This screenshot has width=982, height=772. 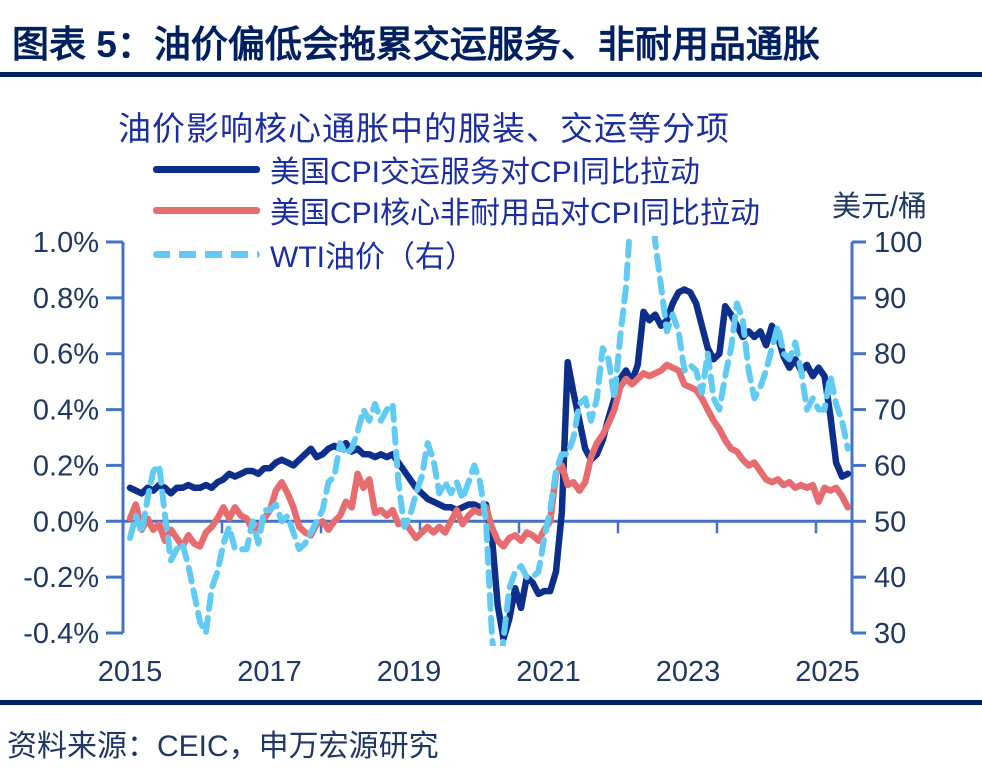 What do you see at coordinates (223, 746) in the screenshot?
I see `source-text: 资料来源：CEIC，申万宏源研究` at bounding box center [223, 746].